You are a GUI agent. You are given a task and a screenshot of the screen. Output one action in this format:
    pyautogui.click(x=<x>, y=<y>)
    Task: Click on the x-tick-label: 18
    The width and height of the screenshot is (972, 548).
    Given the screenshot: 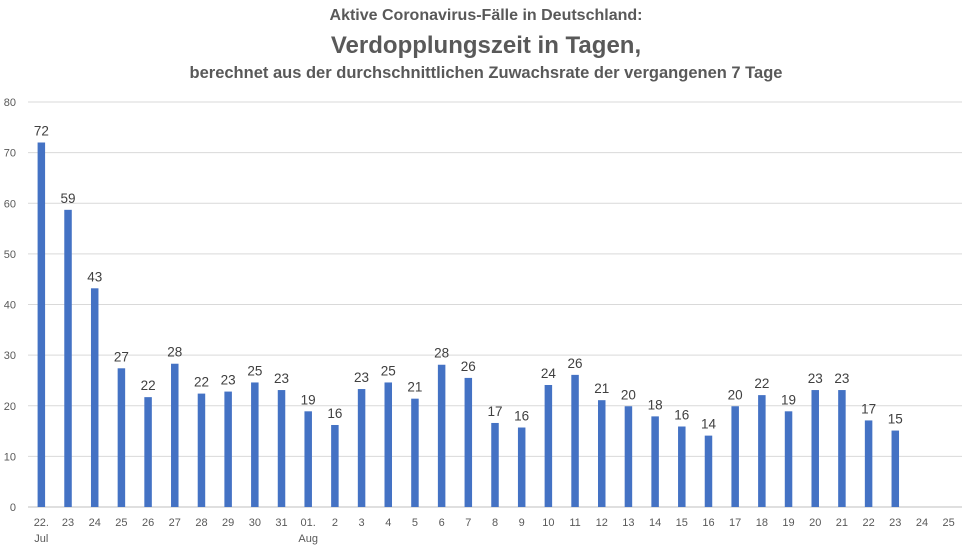 What is the action you would take?
    pyautogui.click(x=762, y=523)
    